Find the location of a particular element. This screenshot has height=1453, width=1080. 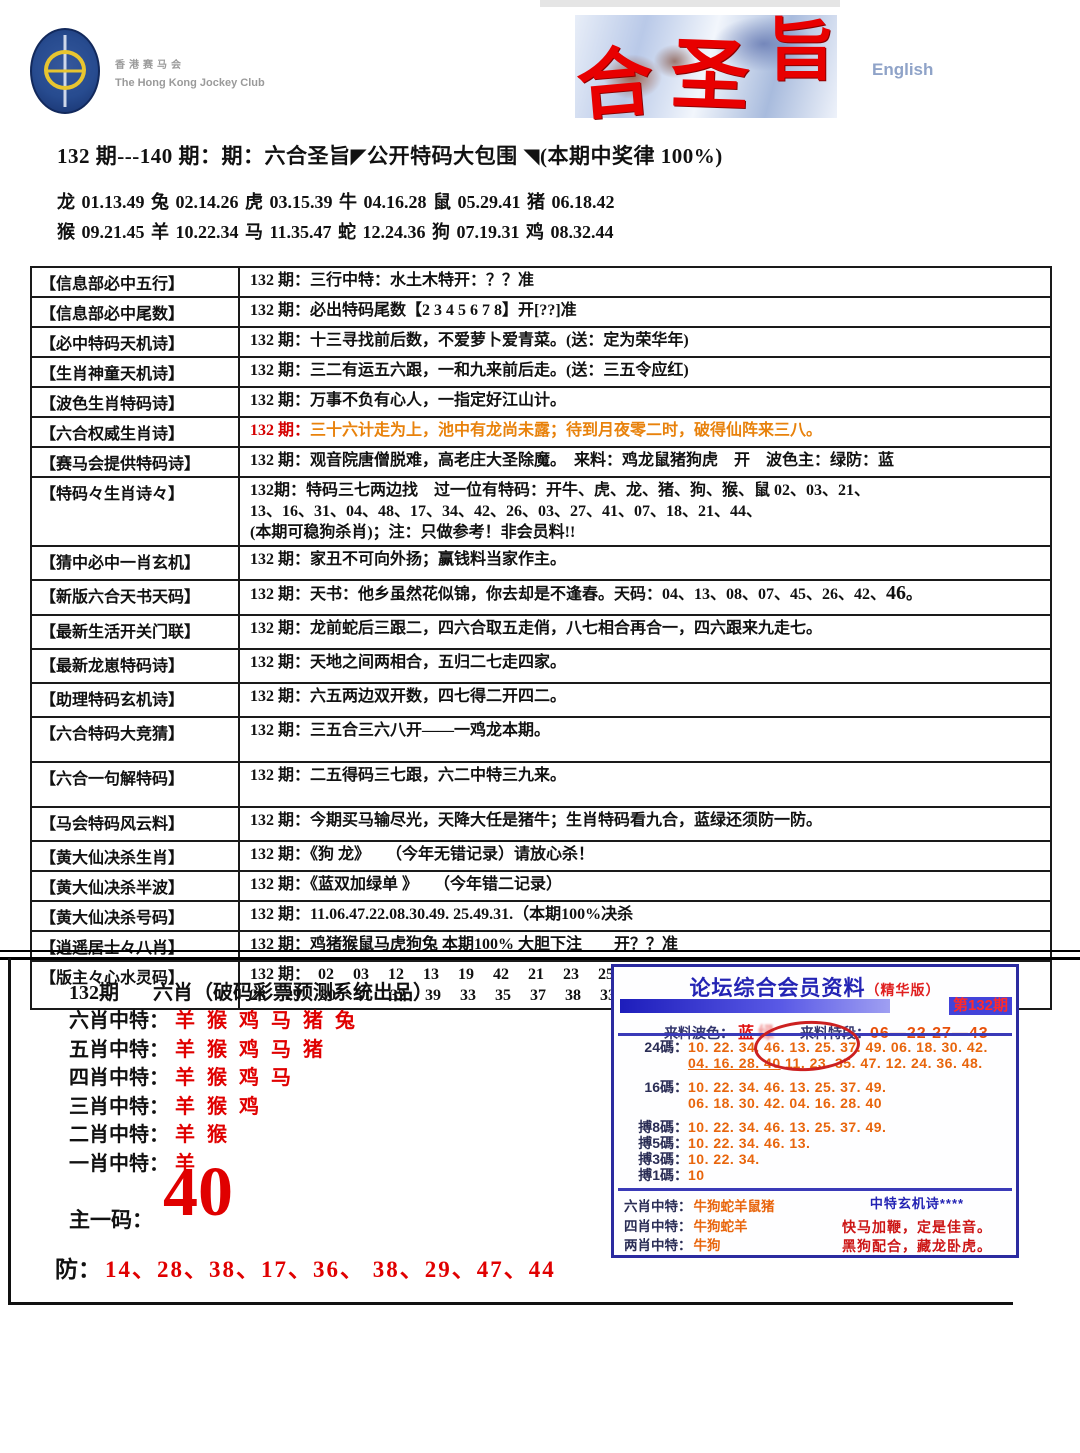

six-zodiac-label: 三肖中特： is located at coordinates (119, 1106).